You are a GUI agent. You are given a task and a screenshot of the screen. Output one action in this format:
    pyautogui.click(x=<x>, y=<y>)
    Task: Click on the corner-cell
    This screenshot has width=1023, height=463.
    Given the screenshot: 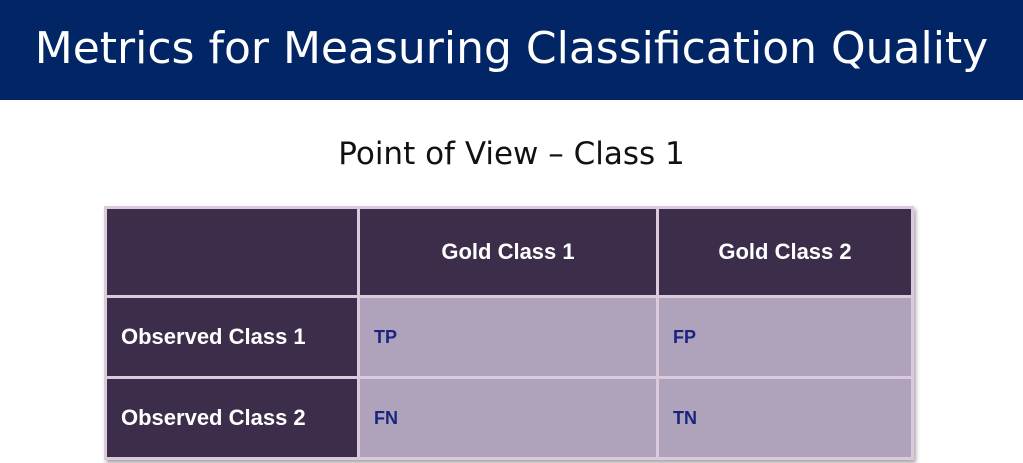 What is the action you would take?
    pyautogui.click(x=232, y=252)
    